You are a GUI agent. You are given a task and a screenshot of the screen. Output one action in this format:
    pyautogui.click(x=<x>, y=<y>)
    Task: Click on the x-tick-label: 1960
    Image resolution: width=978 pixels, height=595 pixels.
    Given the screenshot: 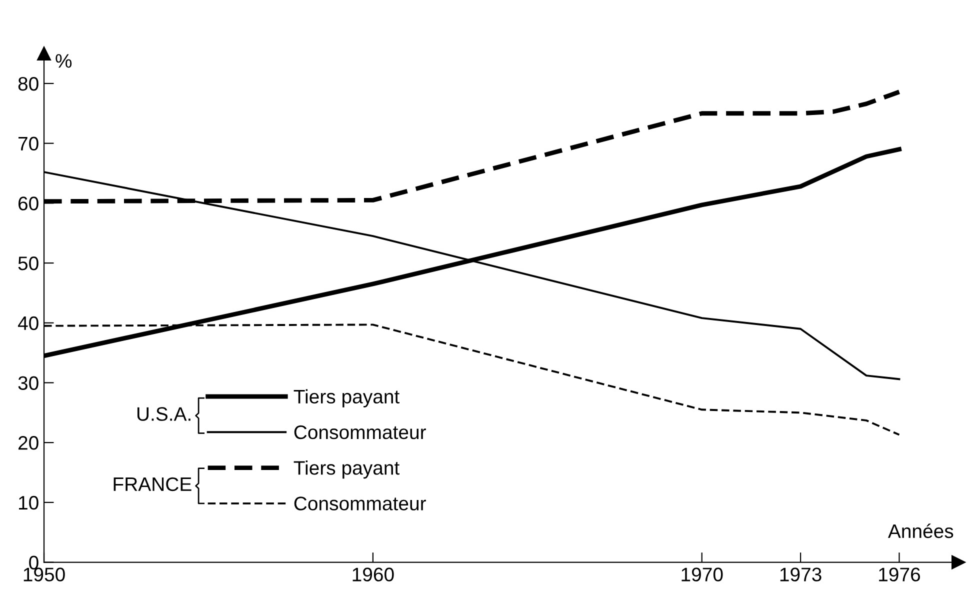 What is the action you would take?
    pyautogui.click(x=373, y=575)
    